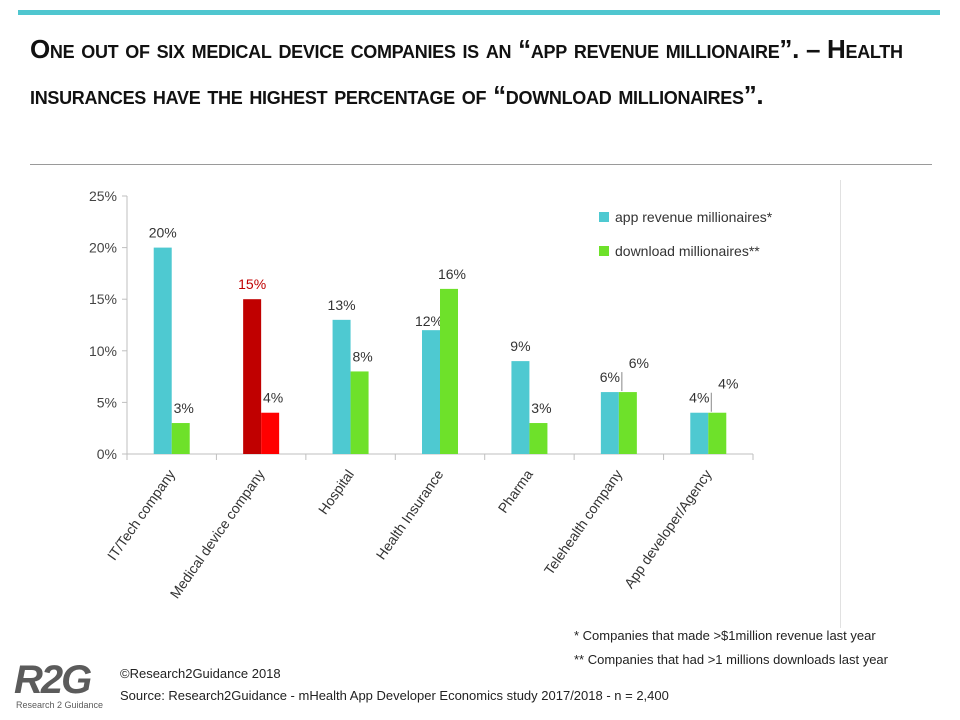 Image resolution: width=960 pixels, height=720 pixels. I want to click on x-tick-label: Hospital, so click(336, 492).